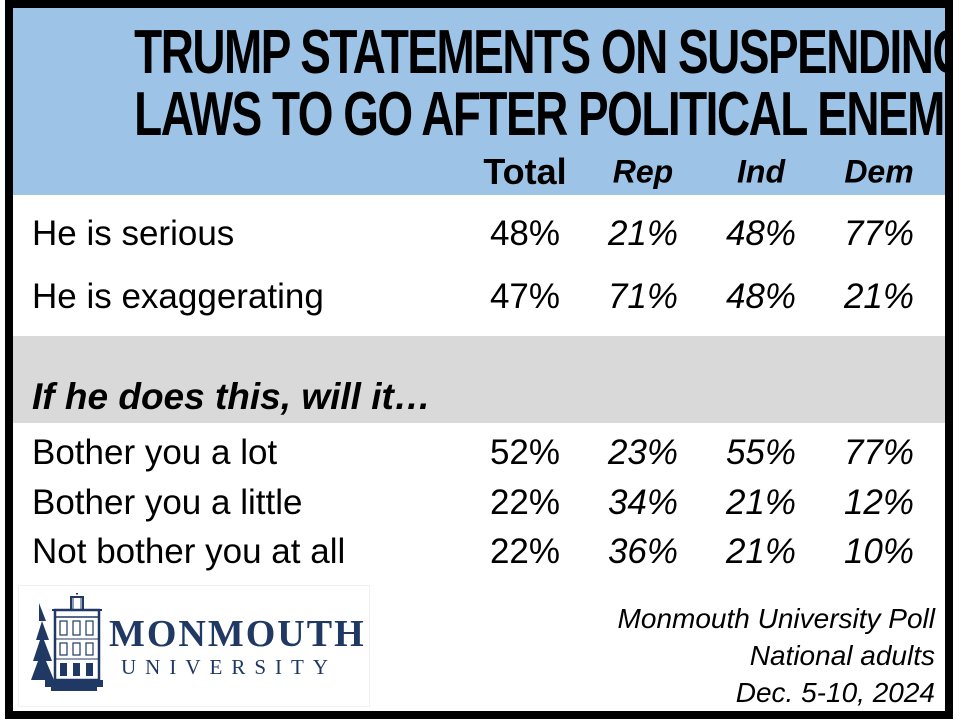 The image size is (966, 725). What do you see at coordinates (842, 655) in the screenshot?
I see `attribution-line-sample: National adults` at bounding box center [842, 655].